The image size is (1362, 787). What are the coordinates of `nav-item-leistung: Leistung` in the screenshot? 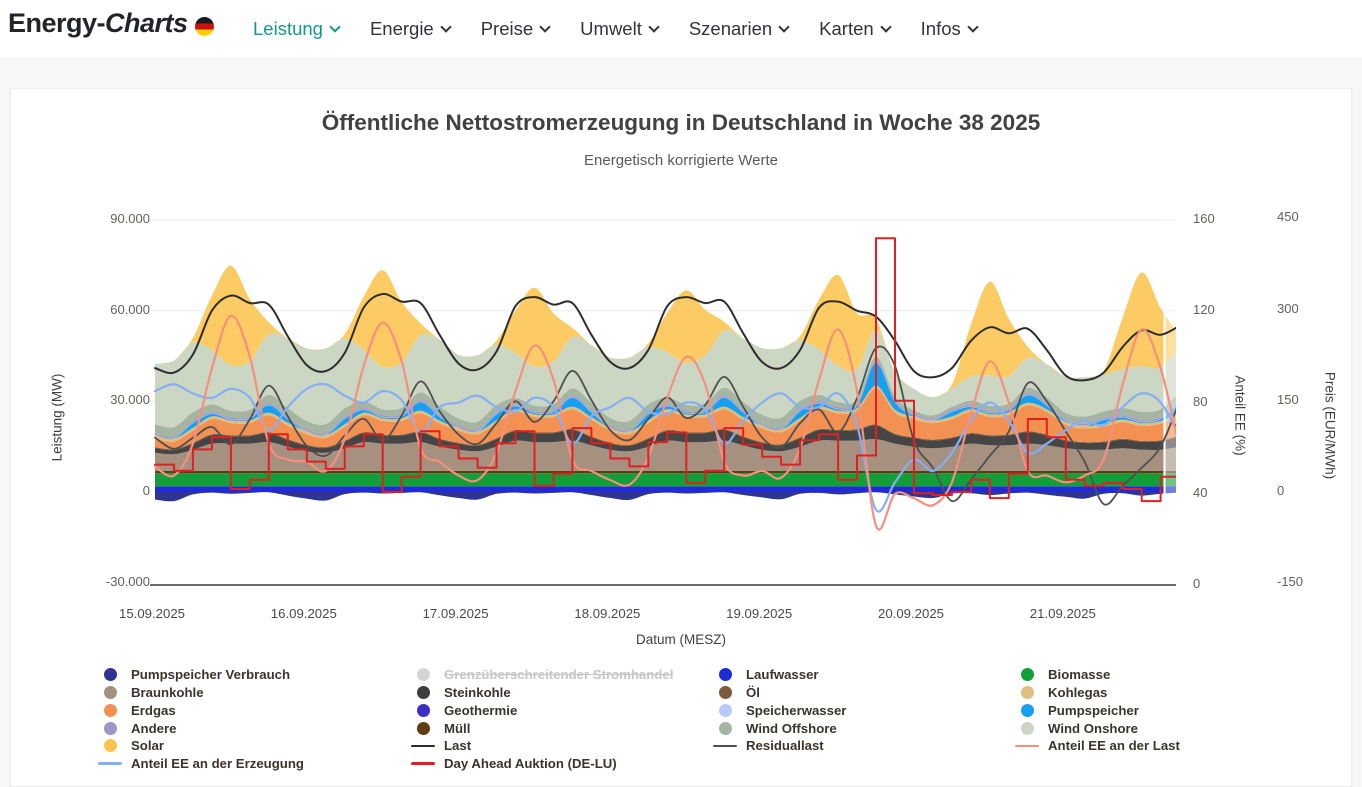 It's located at (297, 28).